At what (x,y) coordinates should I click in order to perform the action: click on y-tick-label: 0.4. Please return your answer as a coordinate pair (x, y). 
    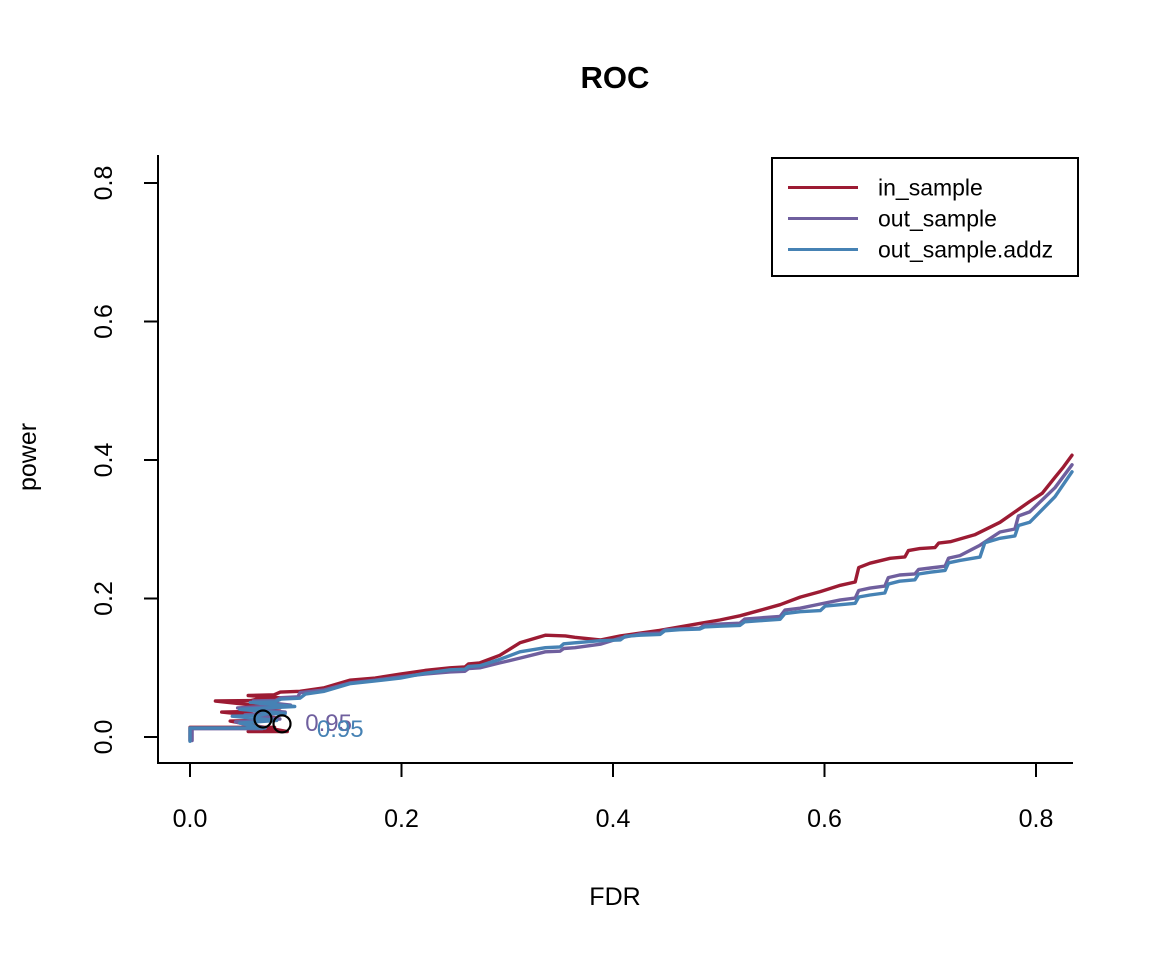
    Looking at the image, I should click on (104, 460).